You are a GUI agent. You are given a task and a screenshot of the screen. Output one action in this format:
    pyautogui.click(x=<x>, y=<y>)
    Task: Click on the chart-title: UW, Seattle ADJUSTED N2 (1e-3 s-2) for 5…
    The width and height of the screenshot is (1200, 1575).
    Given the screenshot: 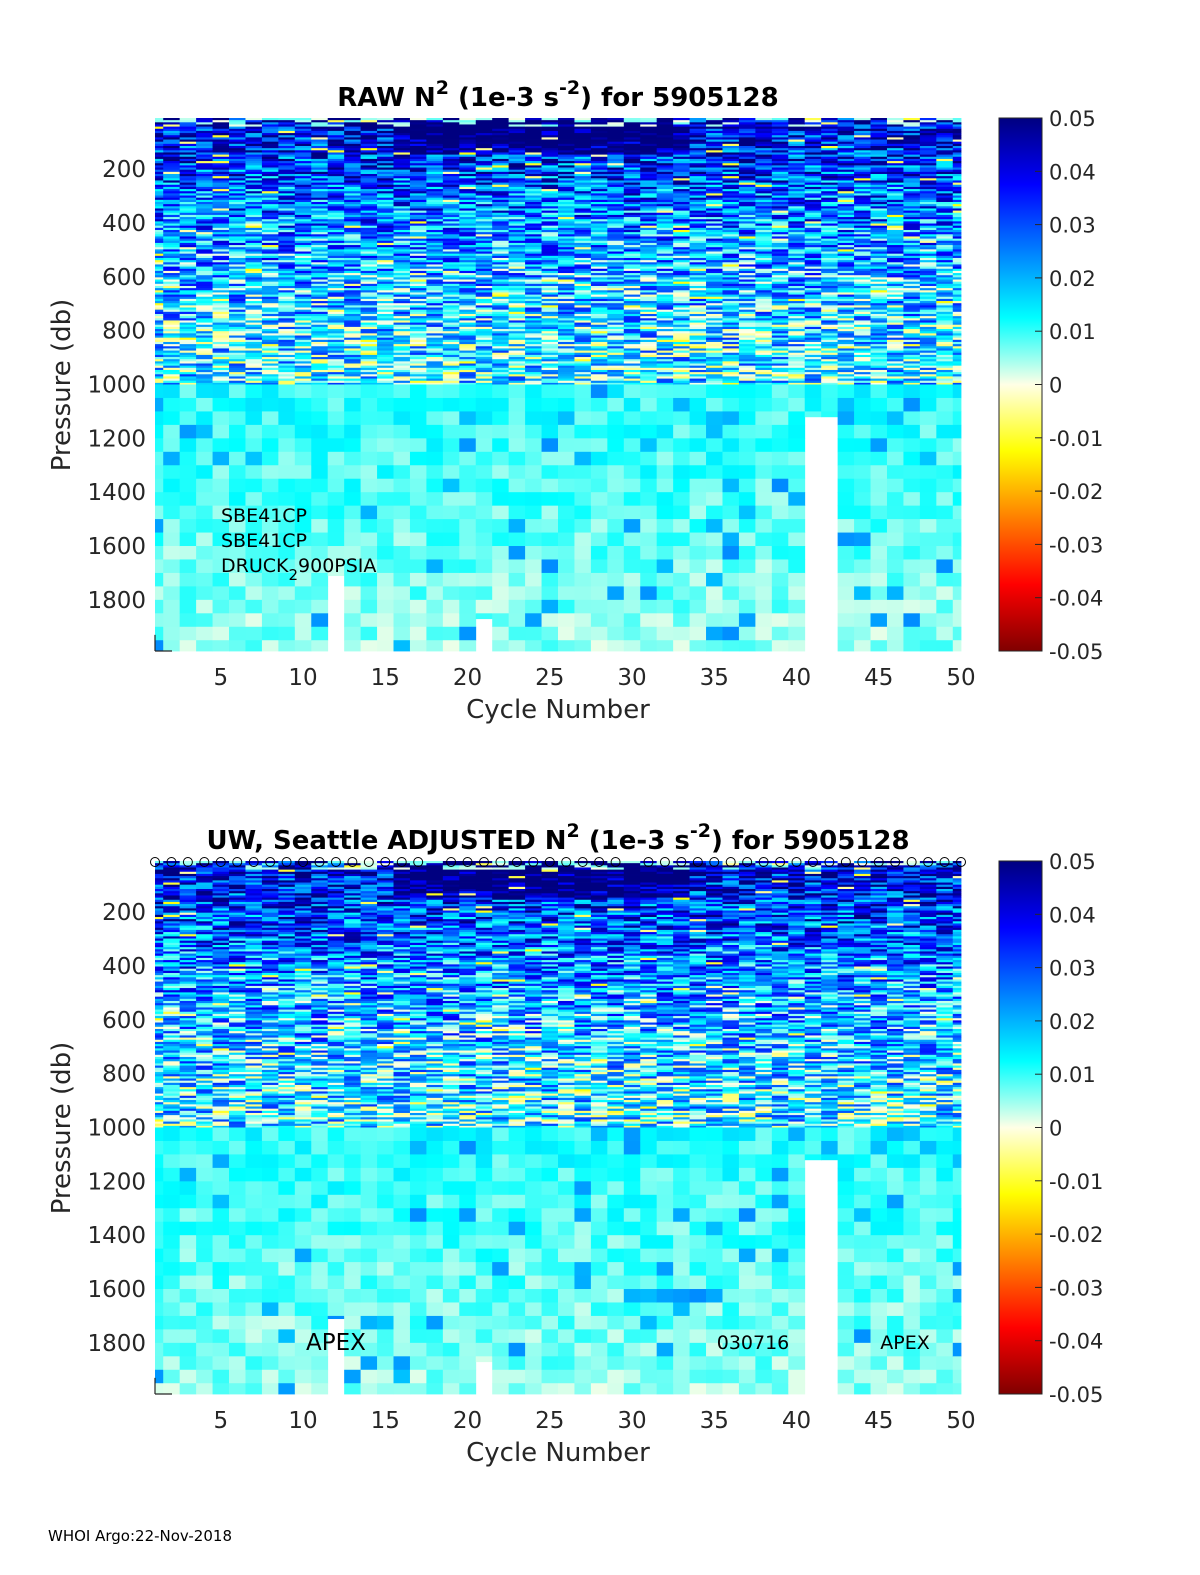 What is the action you would take?
    pyautogui.click(x=557, y=838)
    